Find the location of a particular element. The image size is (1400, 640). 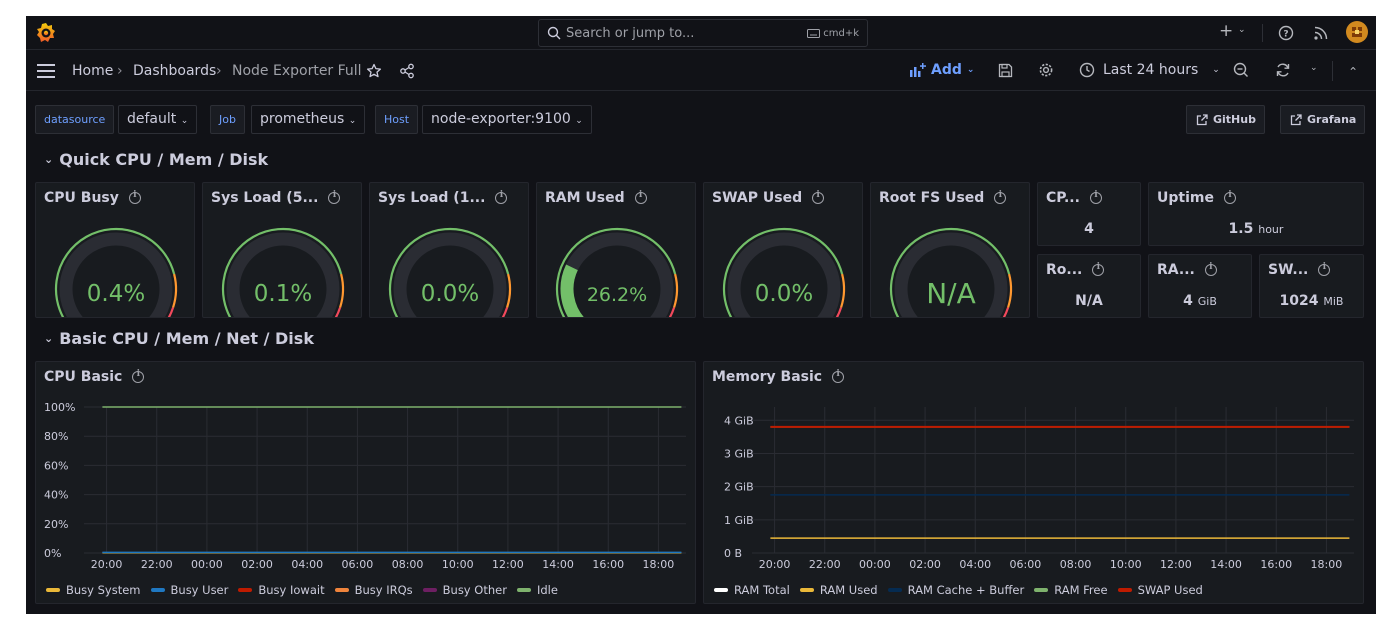

avatar is located at coordinates (1357, 32).